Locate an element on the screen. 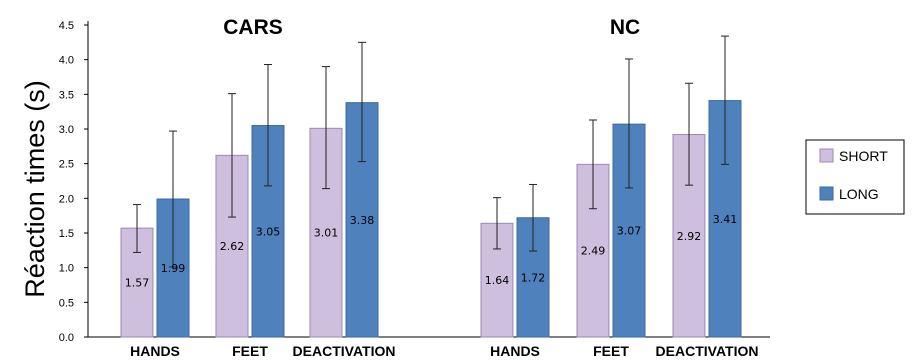 This screenshot has height=360, width=912. data-label: 3.41 is located at coordinates (725, 219).